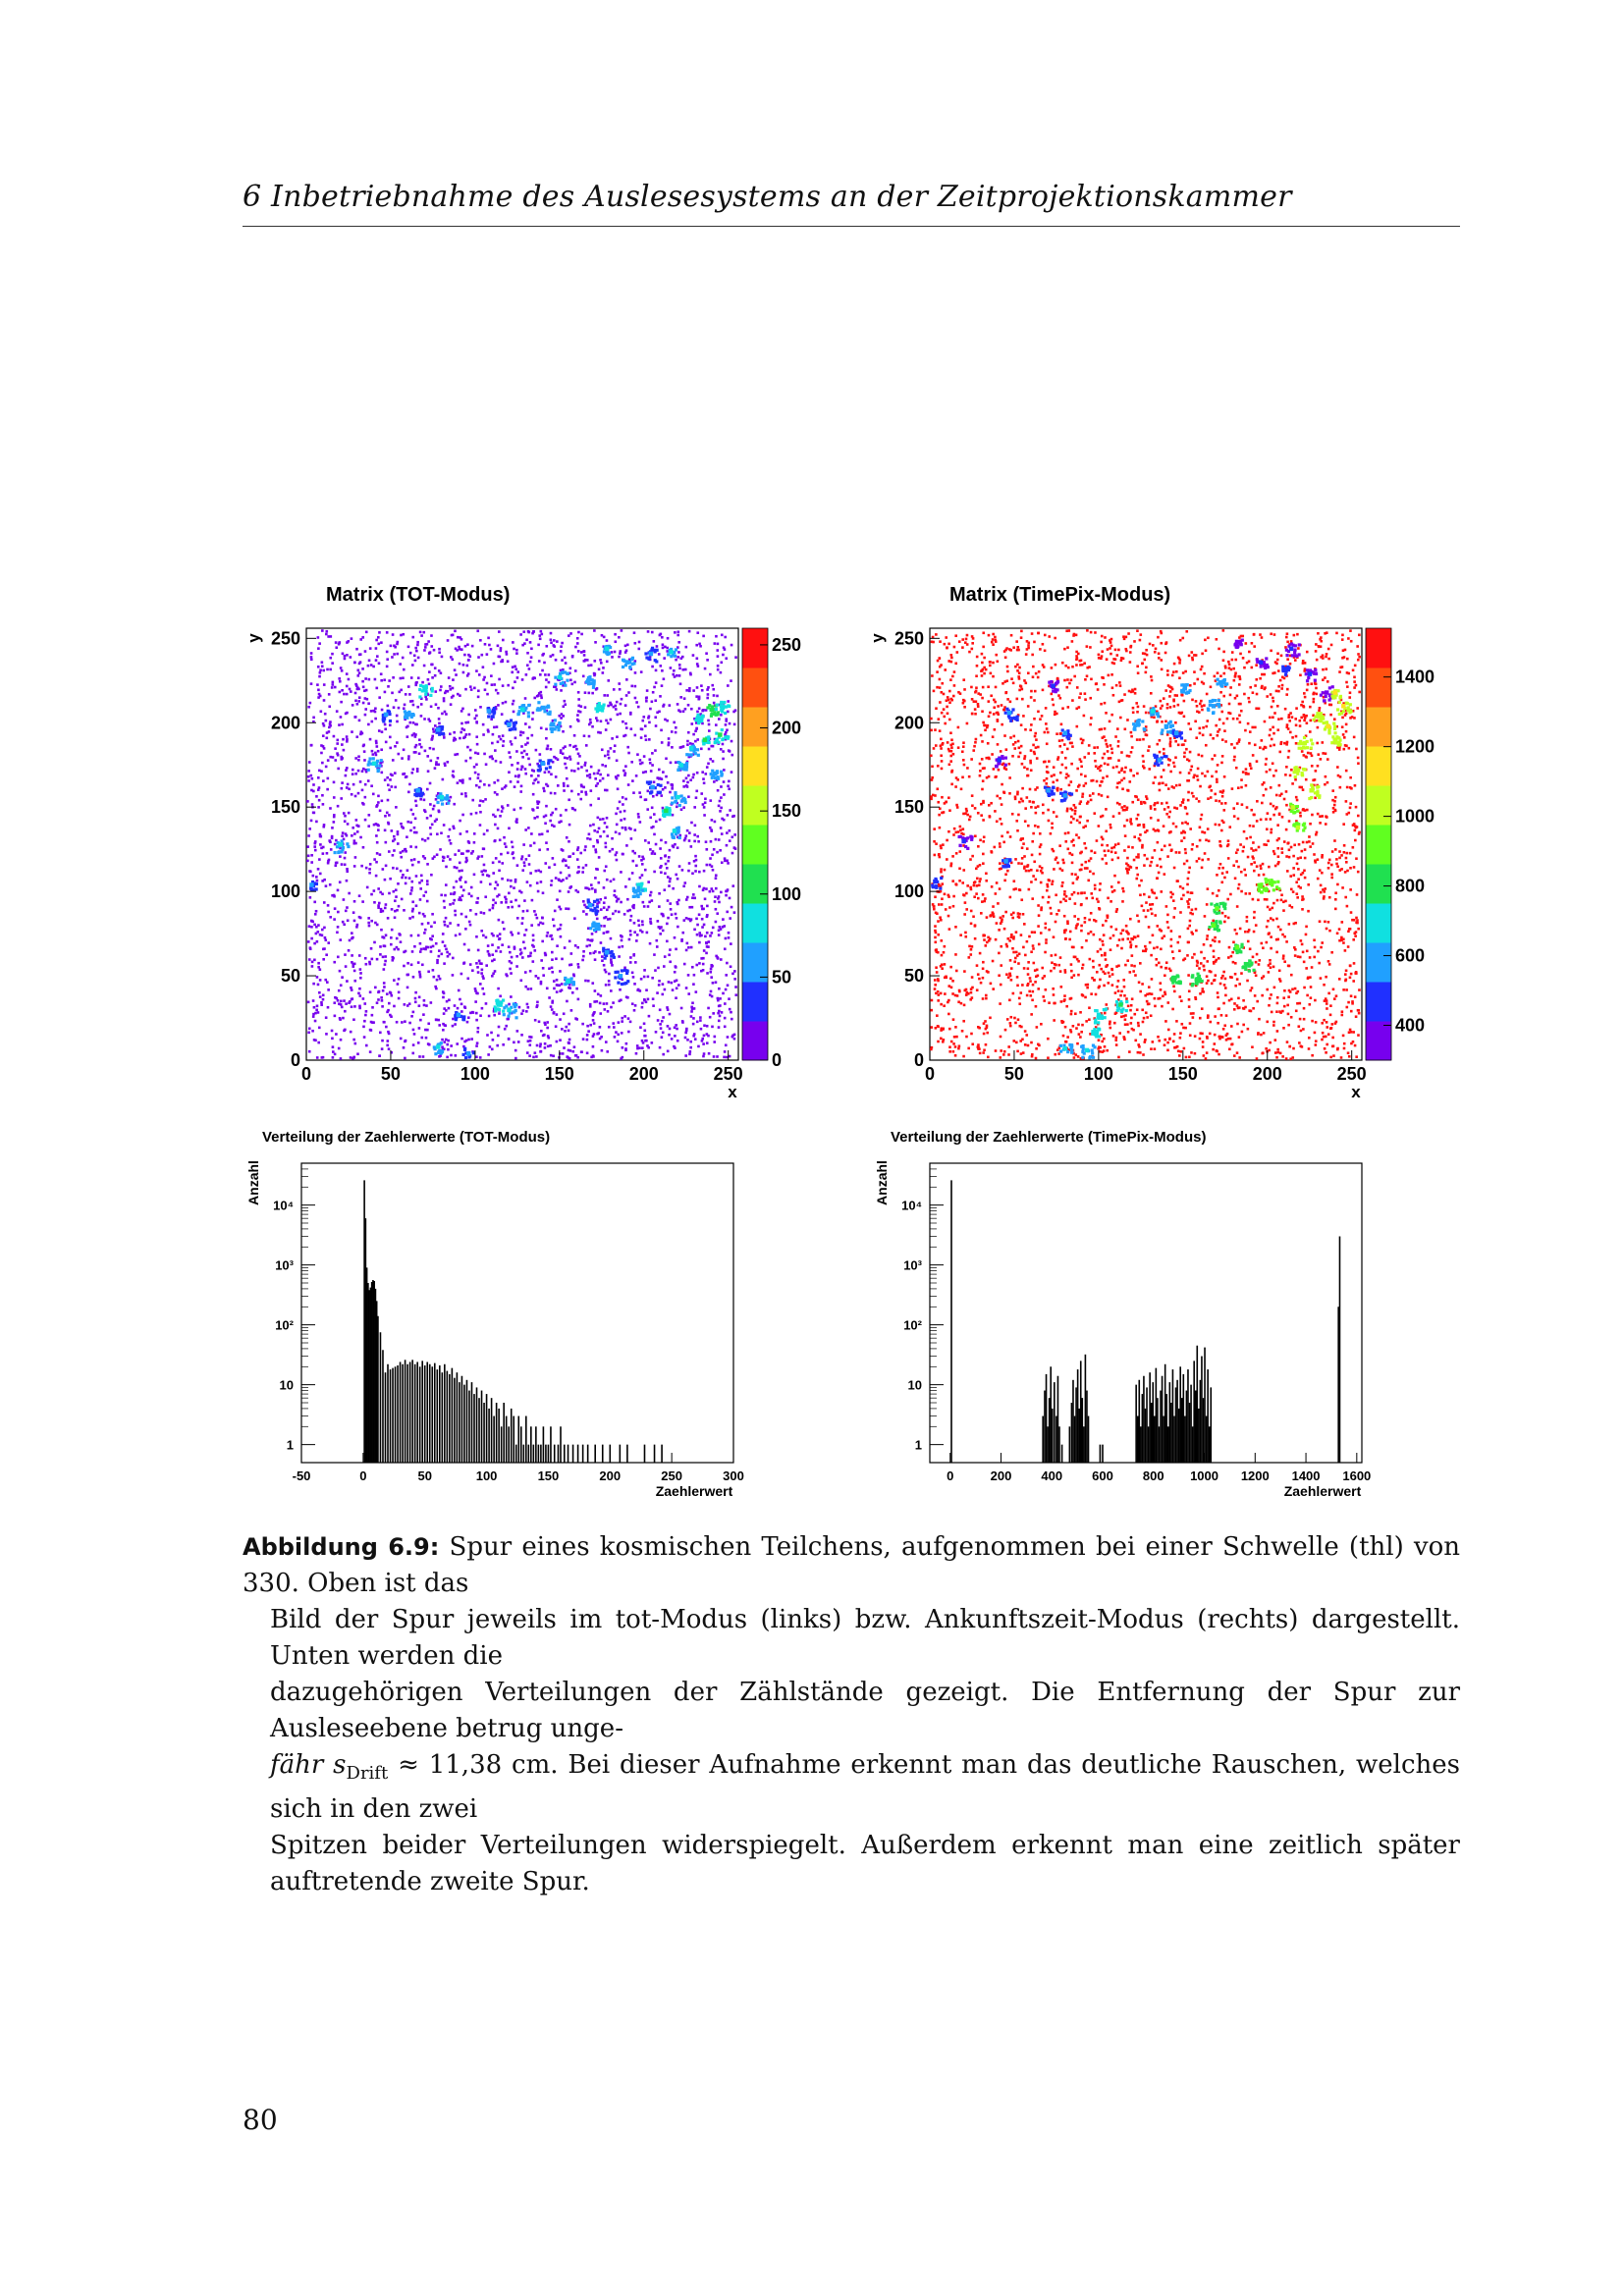 The height and width of the screenshot is (2296, 1624). Describe the element at coordinates (692, 750) in the screenshot. I see `cluster` at that location.